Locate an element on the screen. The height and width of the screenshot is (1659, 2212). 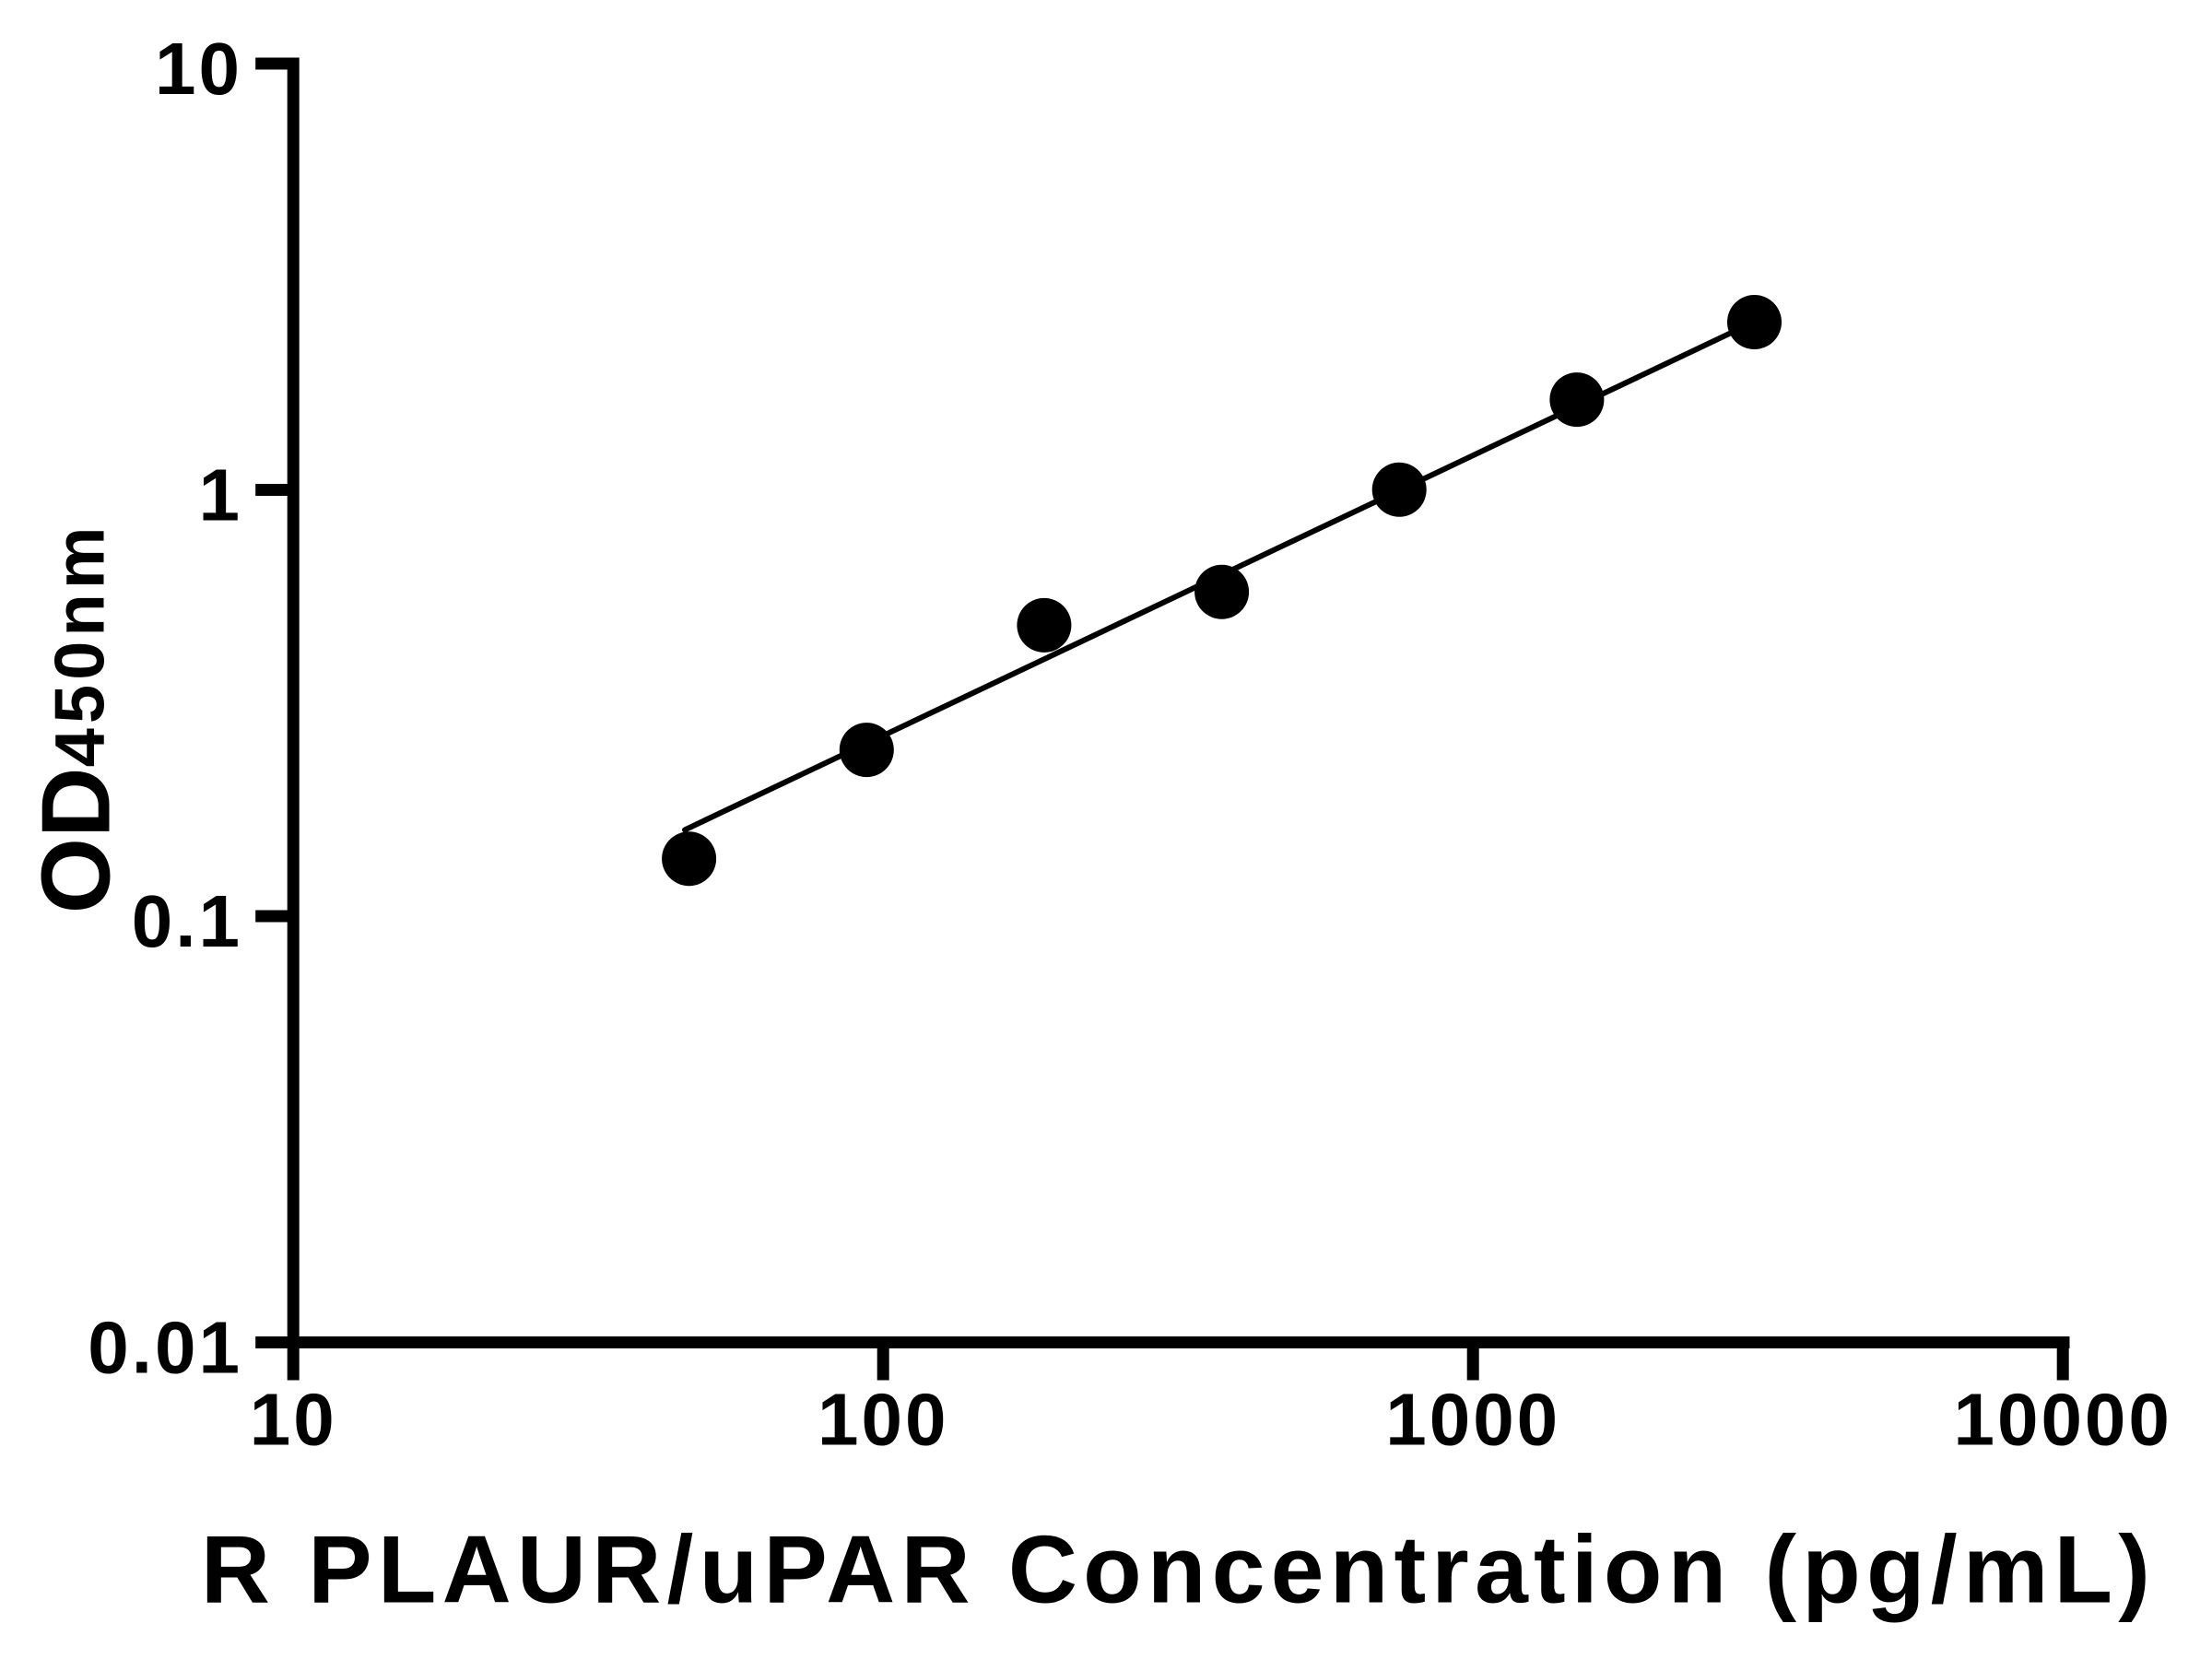
svg-text: 10000 is located at coordinates (2062, 1420).